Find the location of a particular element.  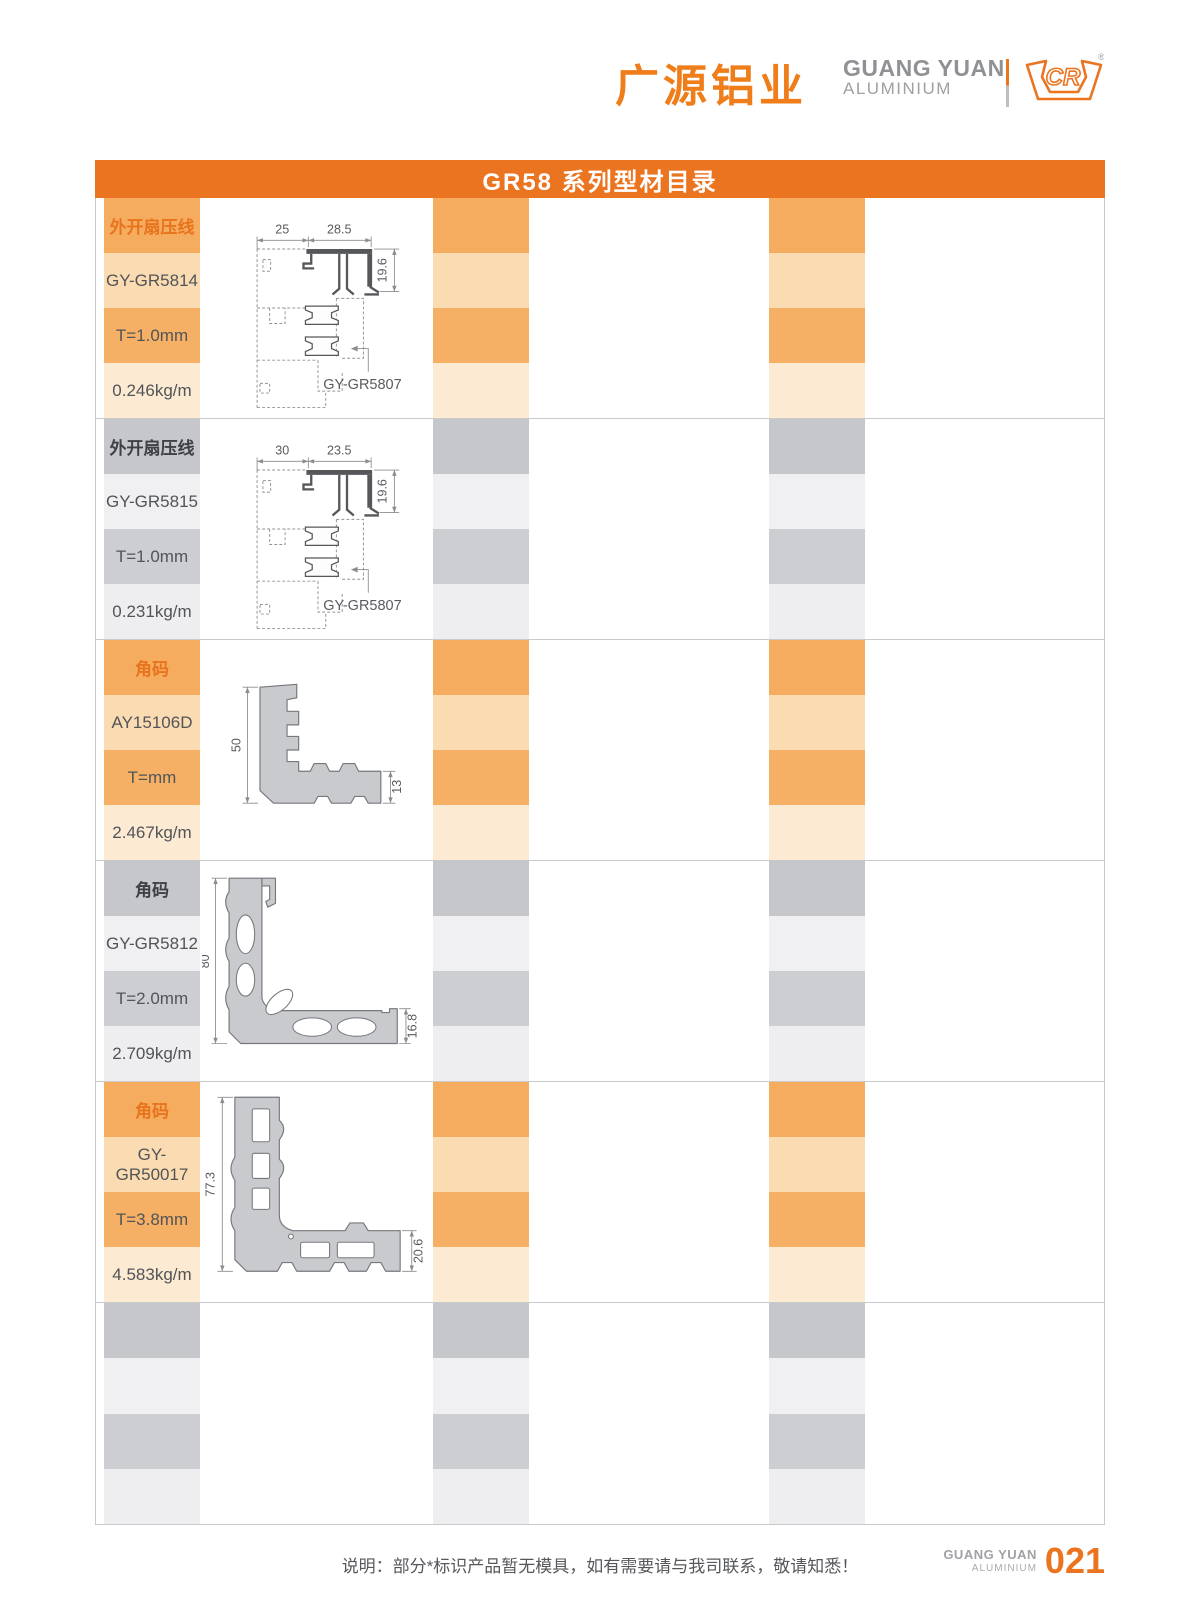

spec-weight: 0.231kg/m is located at coordinates (152, 611).